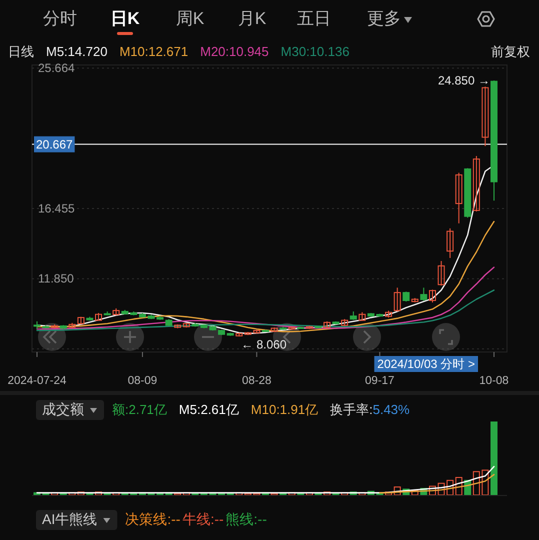 The width and height of the screenshot is (539, 540). What do you see at coordinates (234, 51) in the screenshot?
I see `text: M20:10.945` at bounding box center [234, 51].